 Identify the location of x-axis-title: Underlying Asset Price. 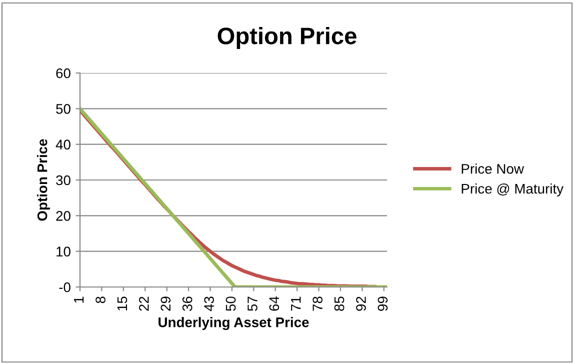
(233, 323).